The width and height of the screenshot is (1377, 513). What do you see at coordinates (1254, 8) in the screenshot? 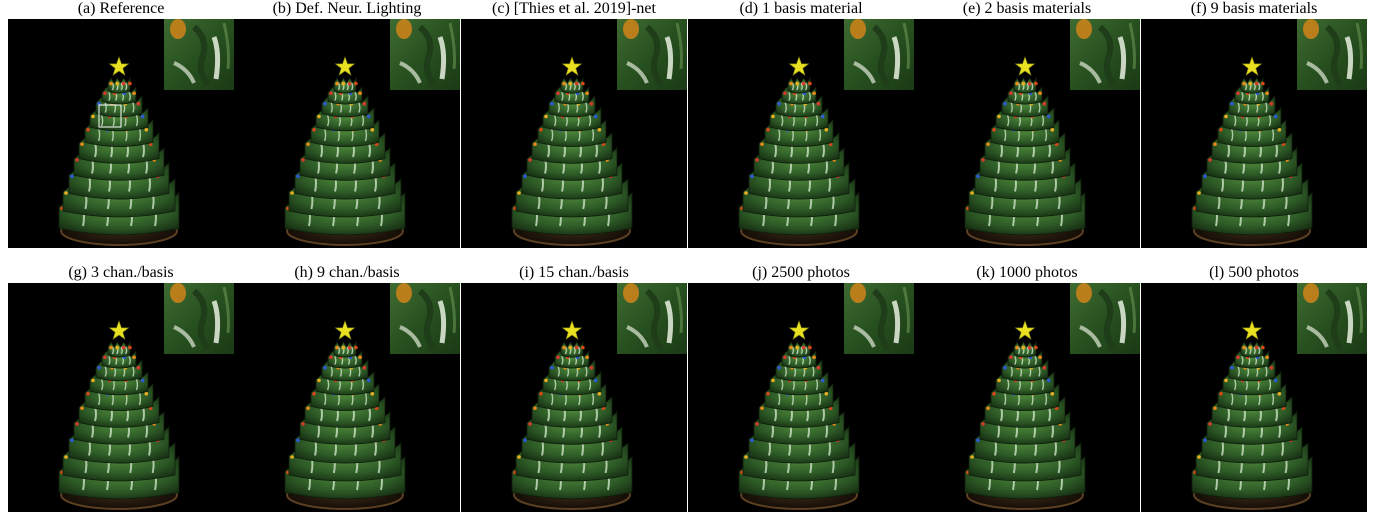
I see `panel-caption: (f) 9 basis materials` at bounding box center [1254, 8].